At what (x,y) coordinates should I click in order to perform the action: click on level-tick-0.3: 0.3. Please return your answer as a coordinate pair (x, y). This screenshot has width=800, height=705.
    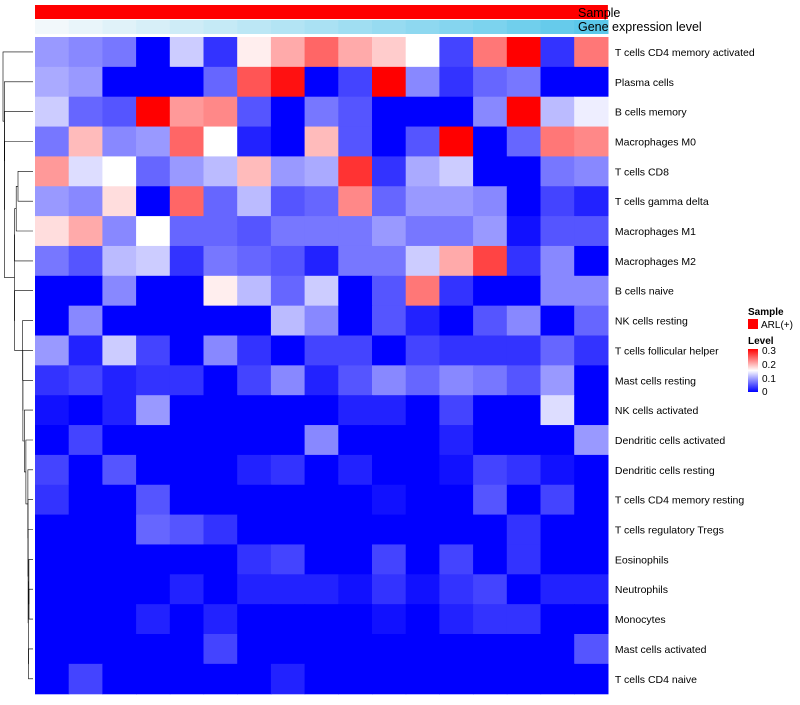
    Looking at the image, I should click on (769, 351).